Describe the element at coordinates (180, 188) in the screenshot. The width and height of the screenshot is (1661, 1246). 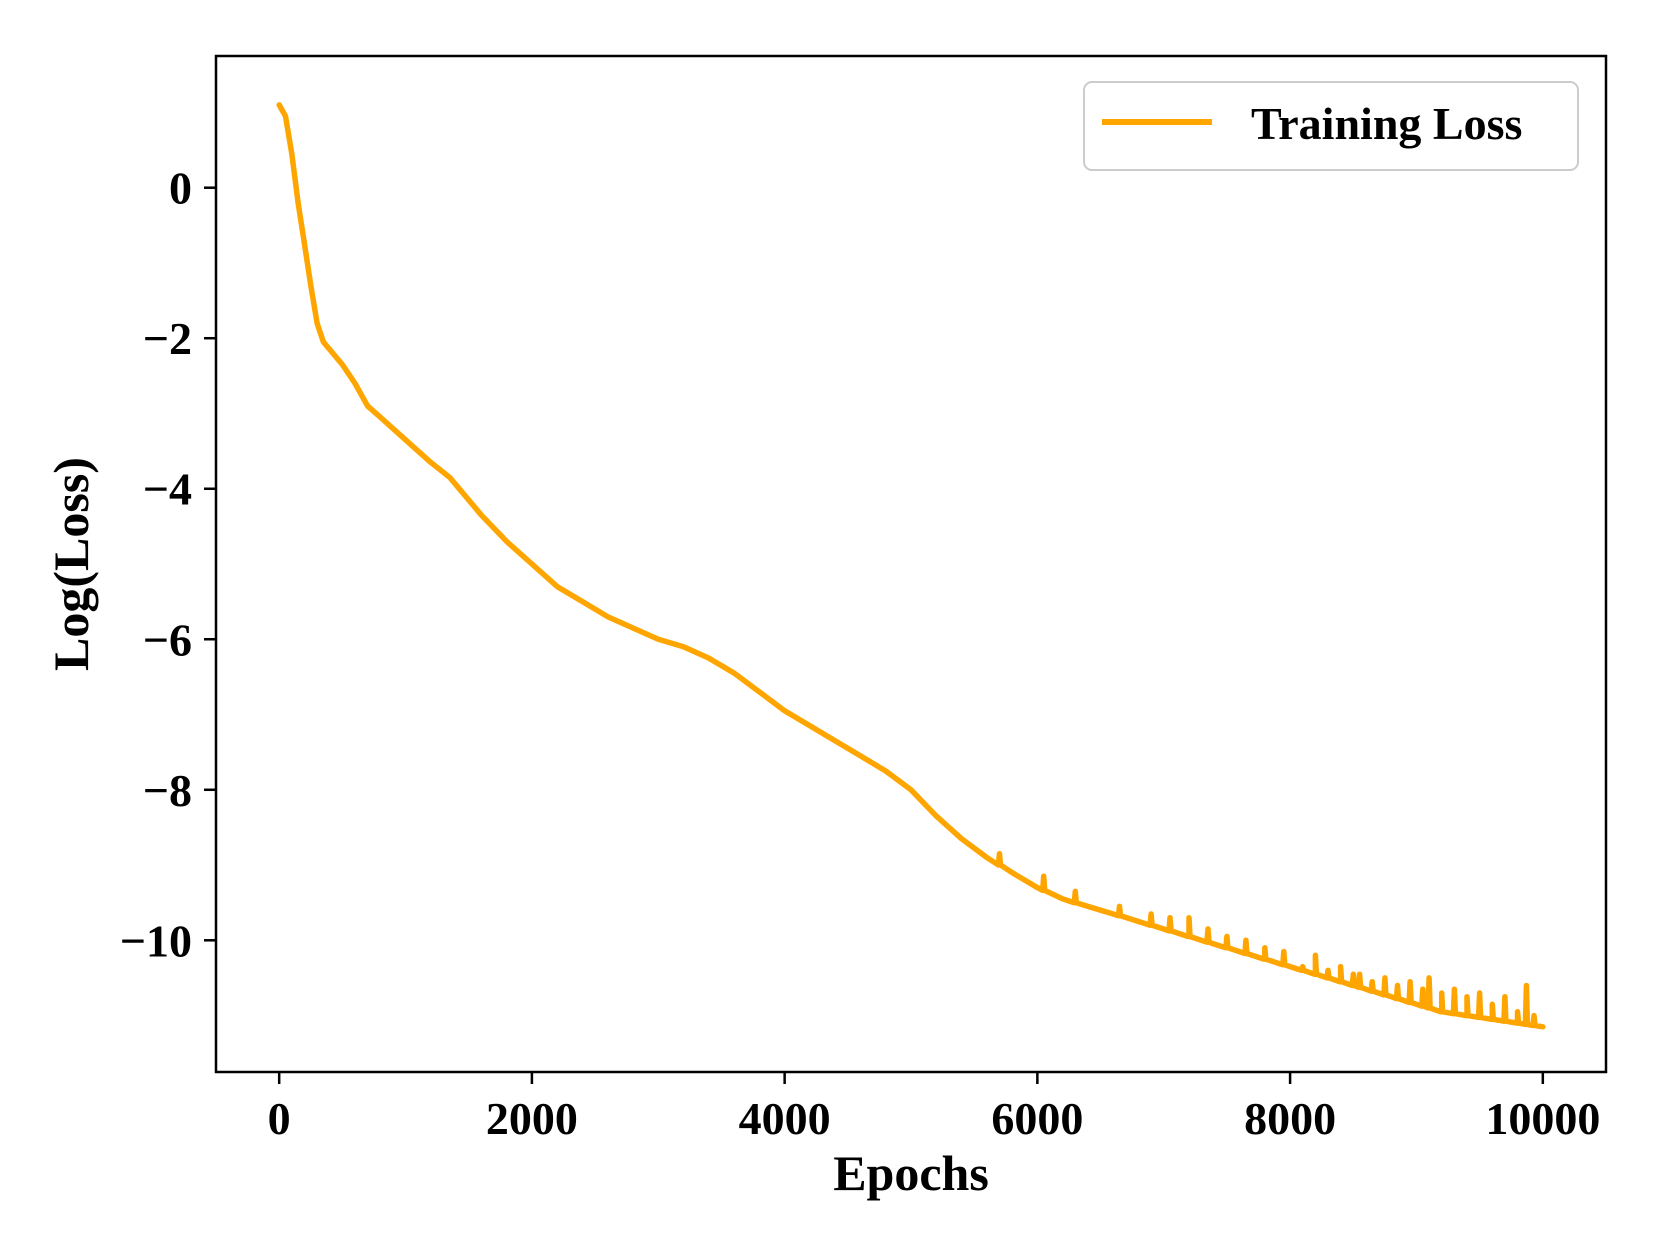
I see `y-tick-label: 0` at that location.